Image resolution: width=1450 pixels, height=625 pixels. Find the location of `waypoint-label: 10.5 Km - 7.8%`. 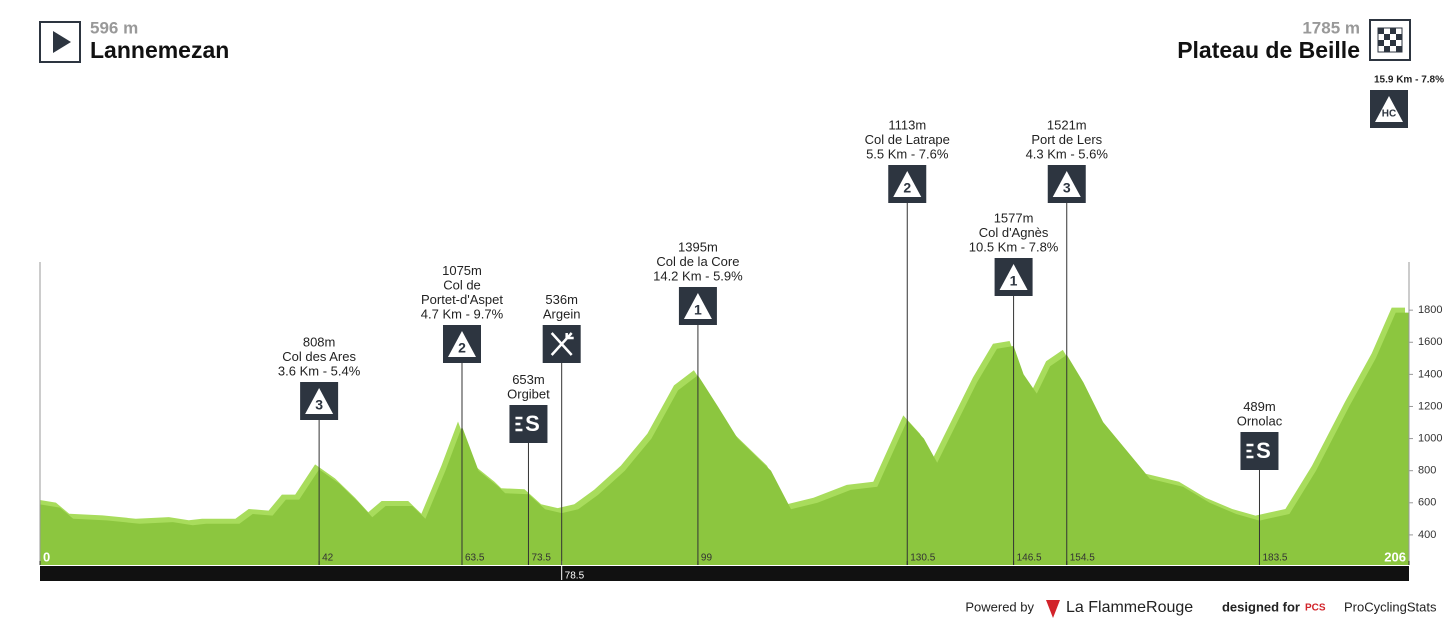

waypoint-label: 10.5 Km - 7.8% is located at coordinates (1014, 246).